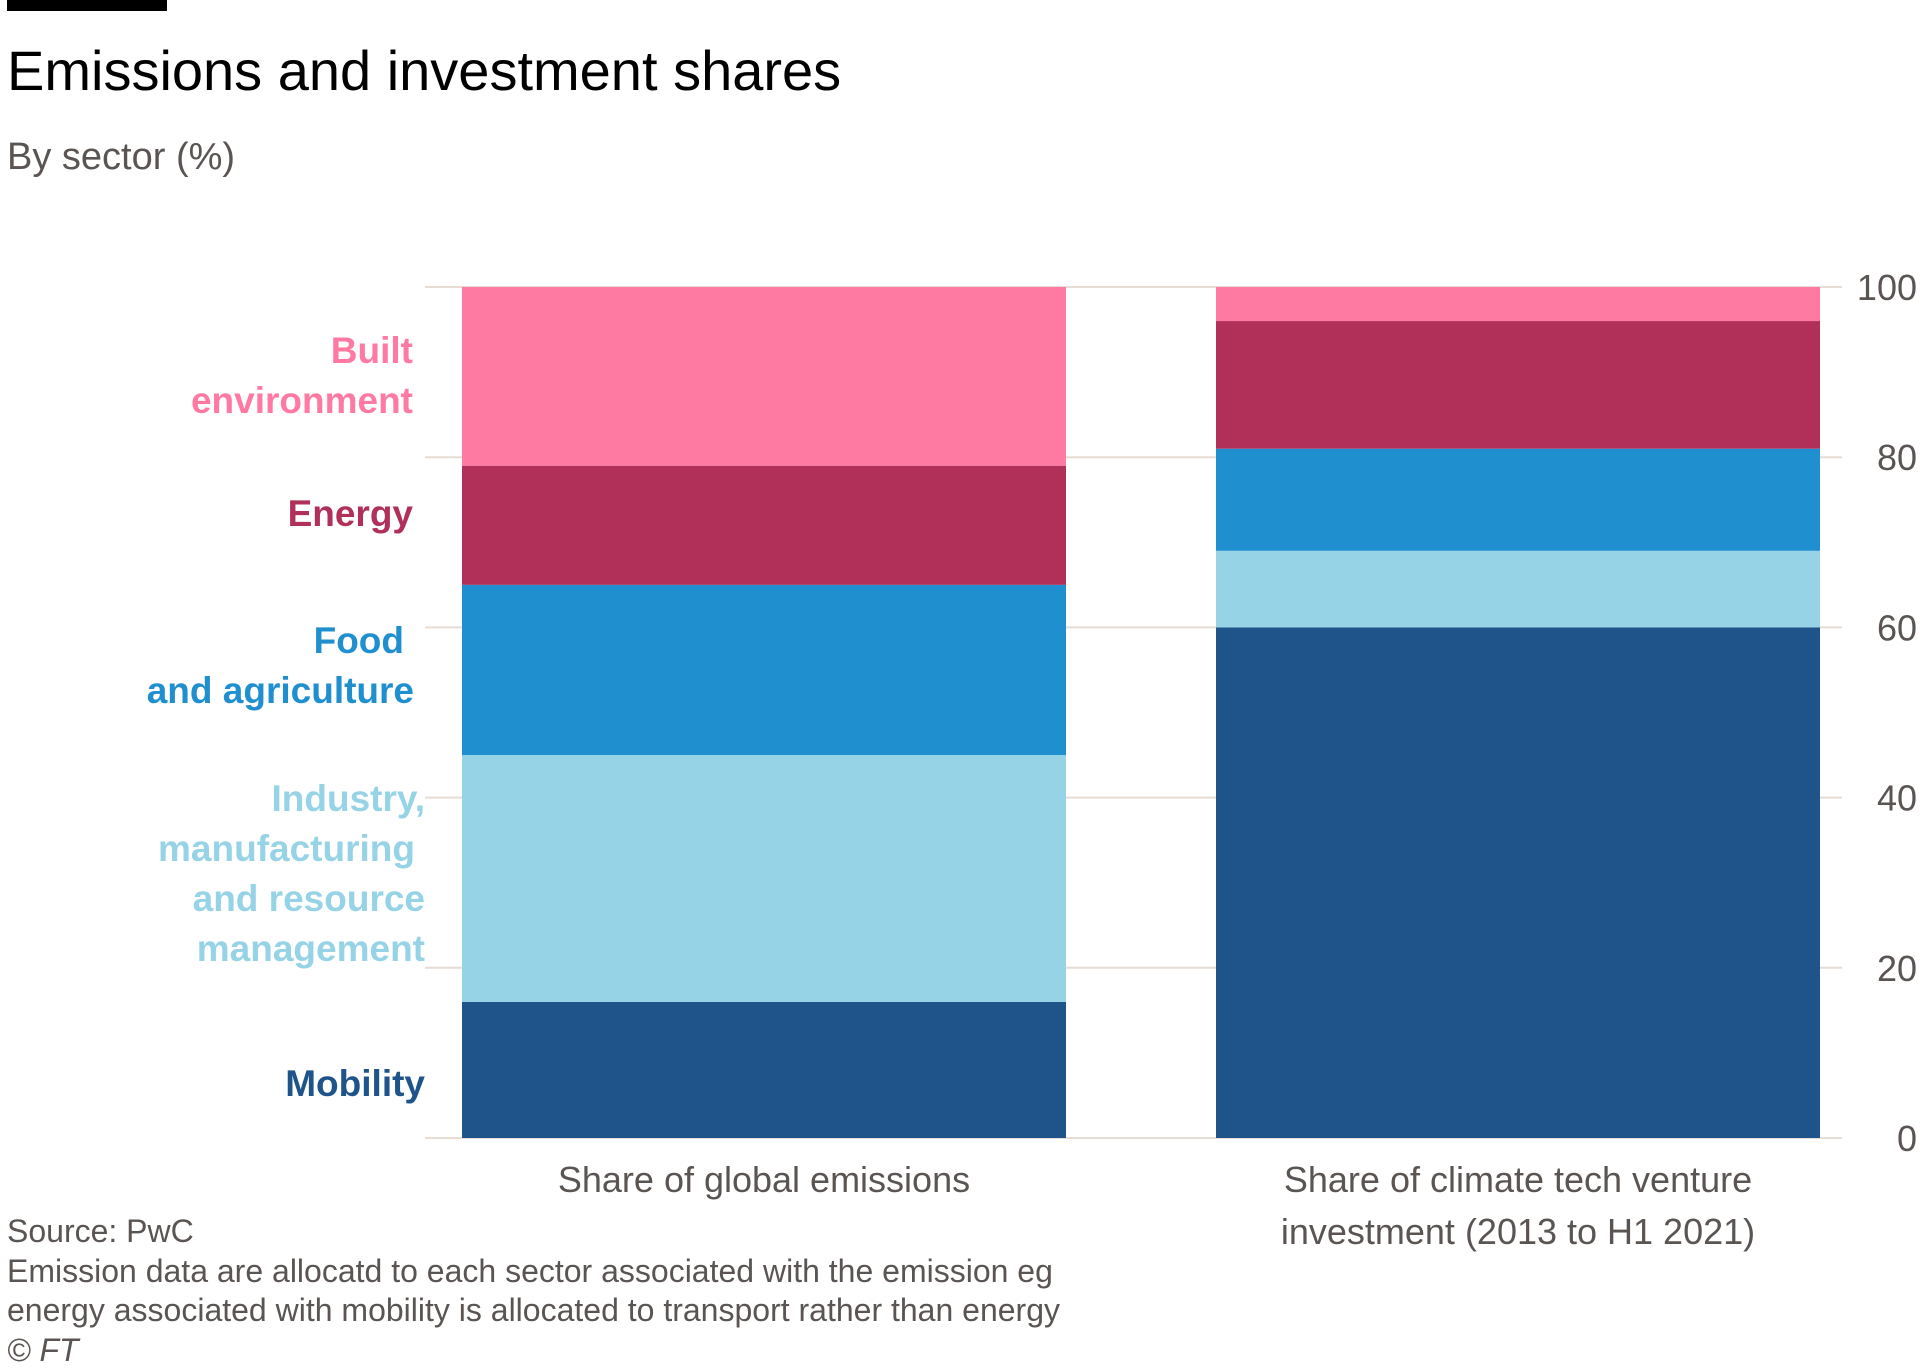 This screenshot has height=1372, width=1920. Describe the element at coordinates (1897, 457) in the screenshot. I see `y-tick-label-80: 80` at that location.